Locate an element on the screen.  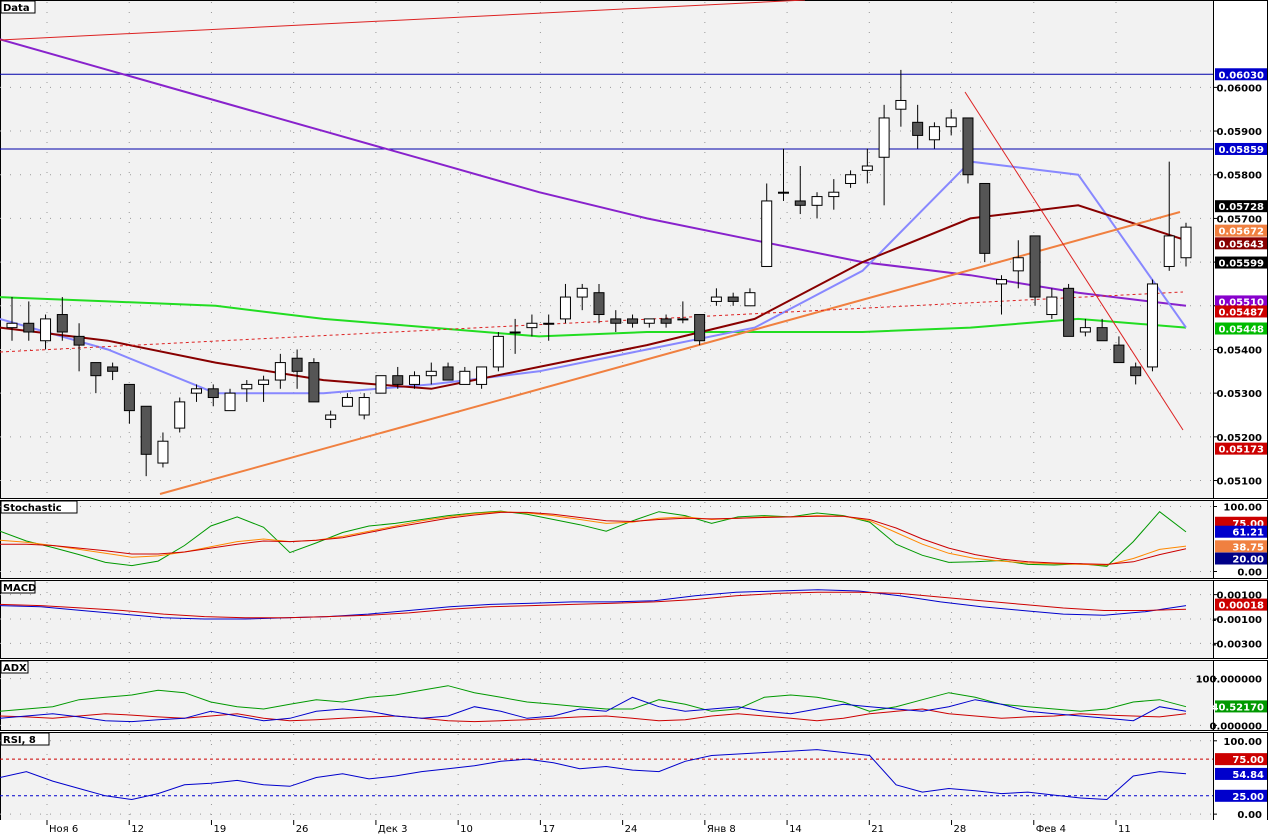
y-tick-label: 0.06000 is located at coordinates (1239, 88).